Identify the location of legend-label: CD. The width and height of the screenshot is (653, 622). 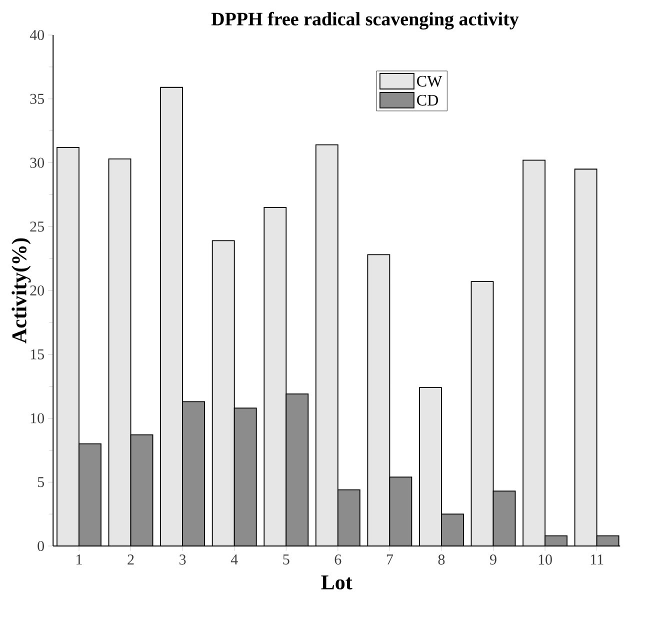
(427, 100).